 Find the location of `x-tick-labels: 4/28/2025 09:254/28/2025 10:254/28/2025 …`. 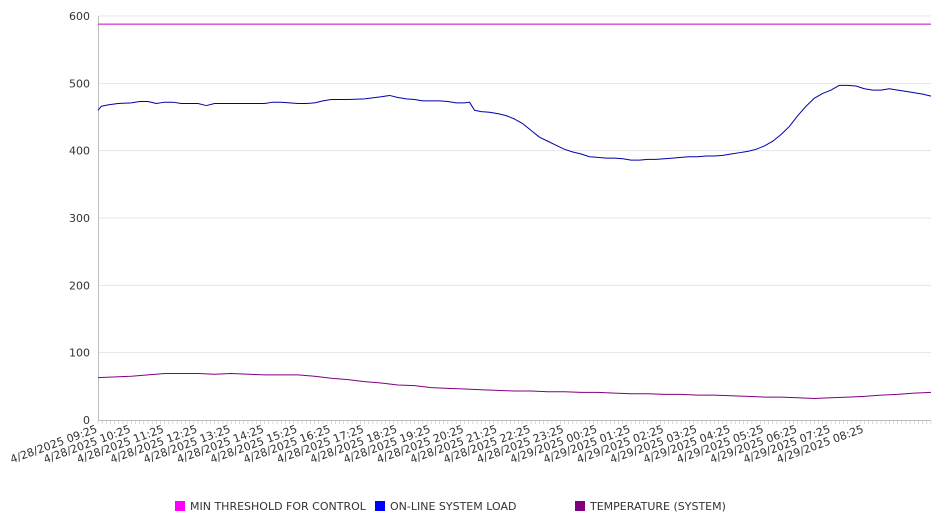

x-tick-labels: 4/28/2025 09:254/28/2025 10:254/28/2025 … is located at coordinates (436, 445).